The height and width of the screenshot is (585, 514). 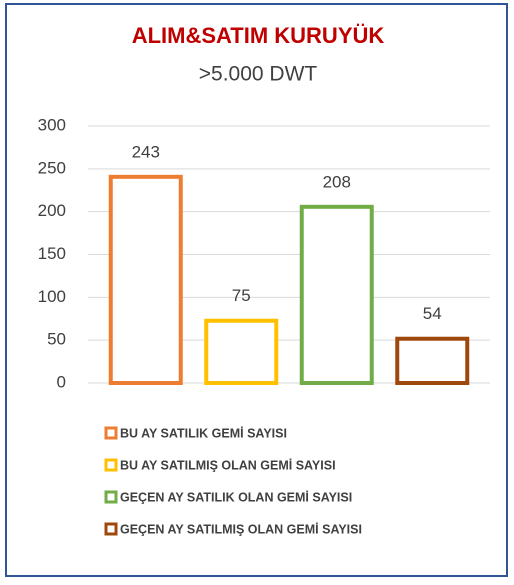 What do you see at coordinates (432, 313) in the screenshot?
I see `data-label: 54` at bounding box center [432, 313].